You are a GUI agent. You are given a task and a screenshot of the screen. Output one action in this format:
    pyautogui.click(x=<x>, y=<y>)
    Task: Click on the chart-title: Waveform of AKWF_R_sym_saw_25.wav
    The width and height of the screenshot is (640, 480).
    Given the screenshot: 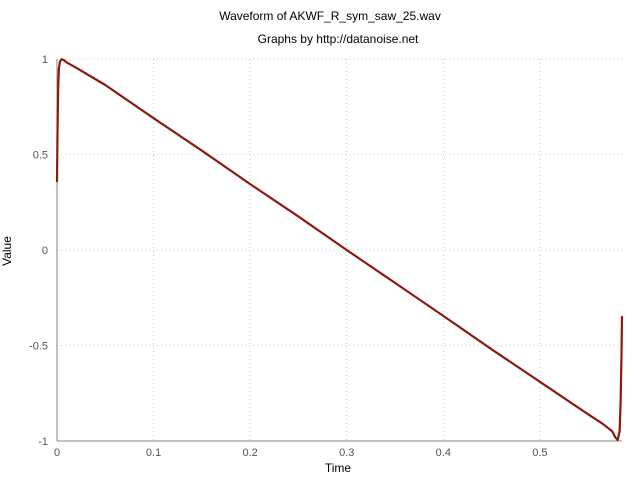 What is the action you would take?
    pyautogui.click(x=330, y=16)
    